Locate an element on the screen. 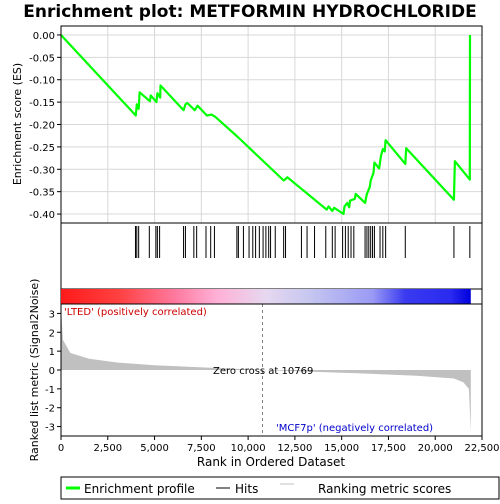  es-y-tick-label: -0.30 is located at coordinates (42, 170).